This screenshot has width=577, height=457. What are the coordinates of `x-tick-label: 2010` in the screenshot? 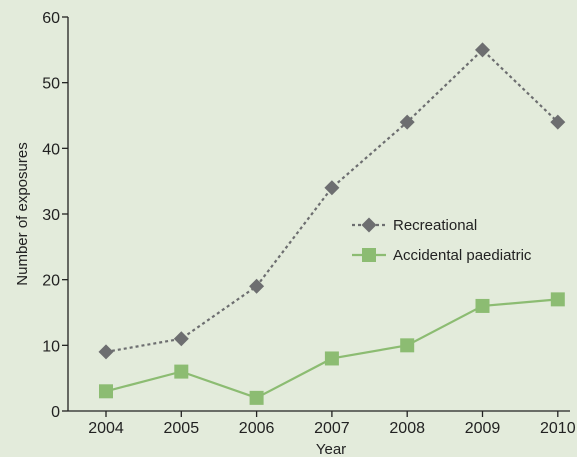 It's located at (558, 428).